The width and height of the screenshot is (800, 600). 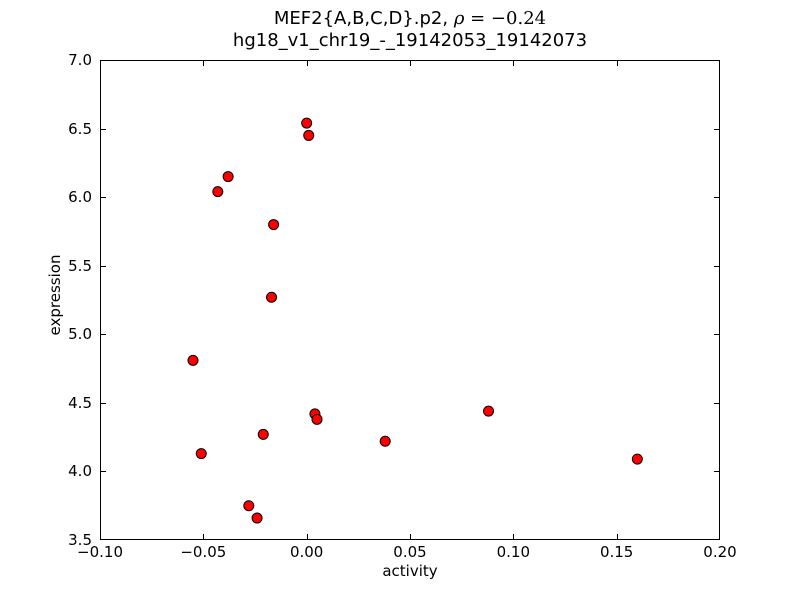 I want to click on chart-title-line1: MEF2{A,B,C,D}.p2, ρ = −0.24, so click(x=410, y=19).